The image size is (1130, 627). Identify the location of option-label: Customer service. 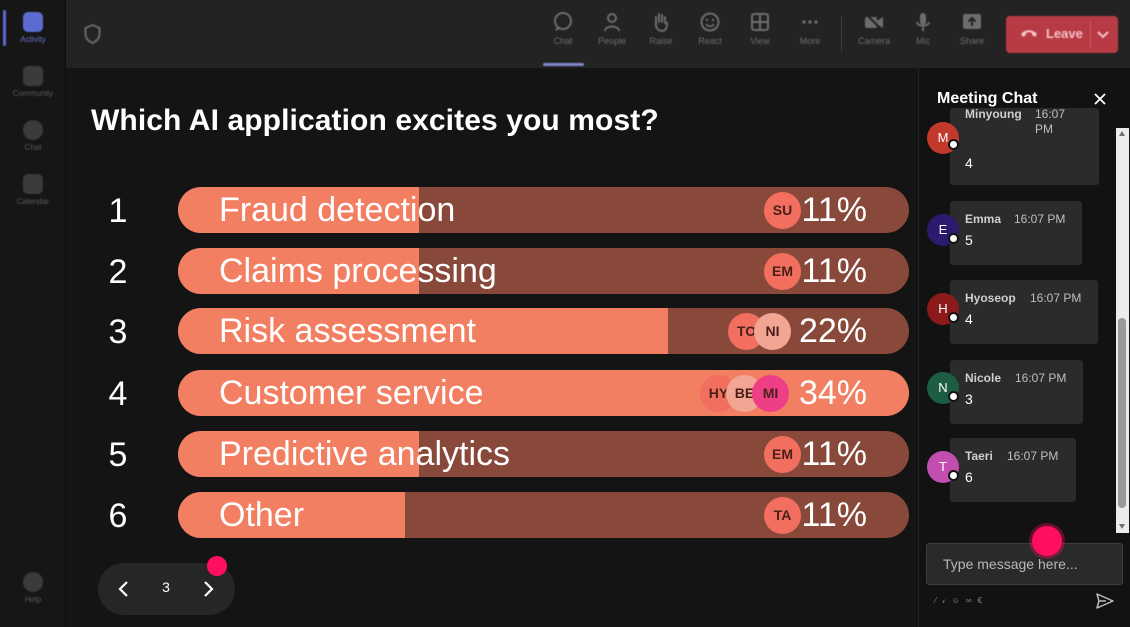
(351, 393).